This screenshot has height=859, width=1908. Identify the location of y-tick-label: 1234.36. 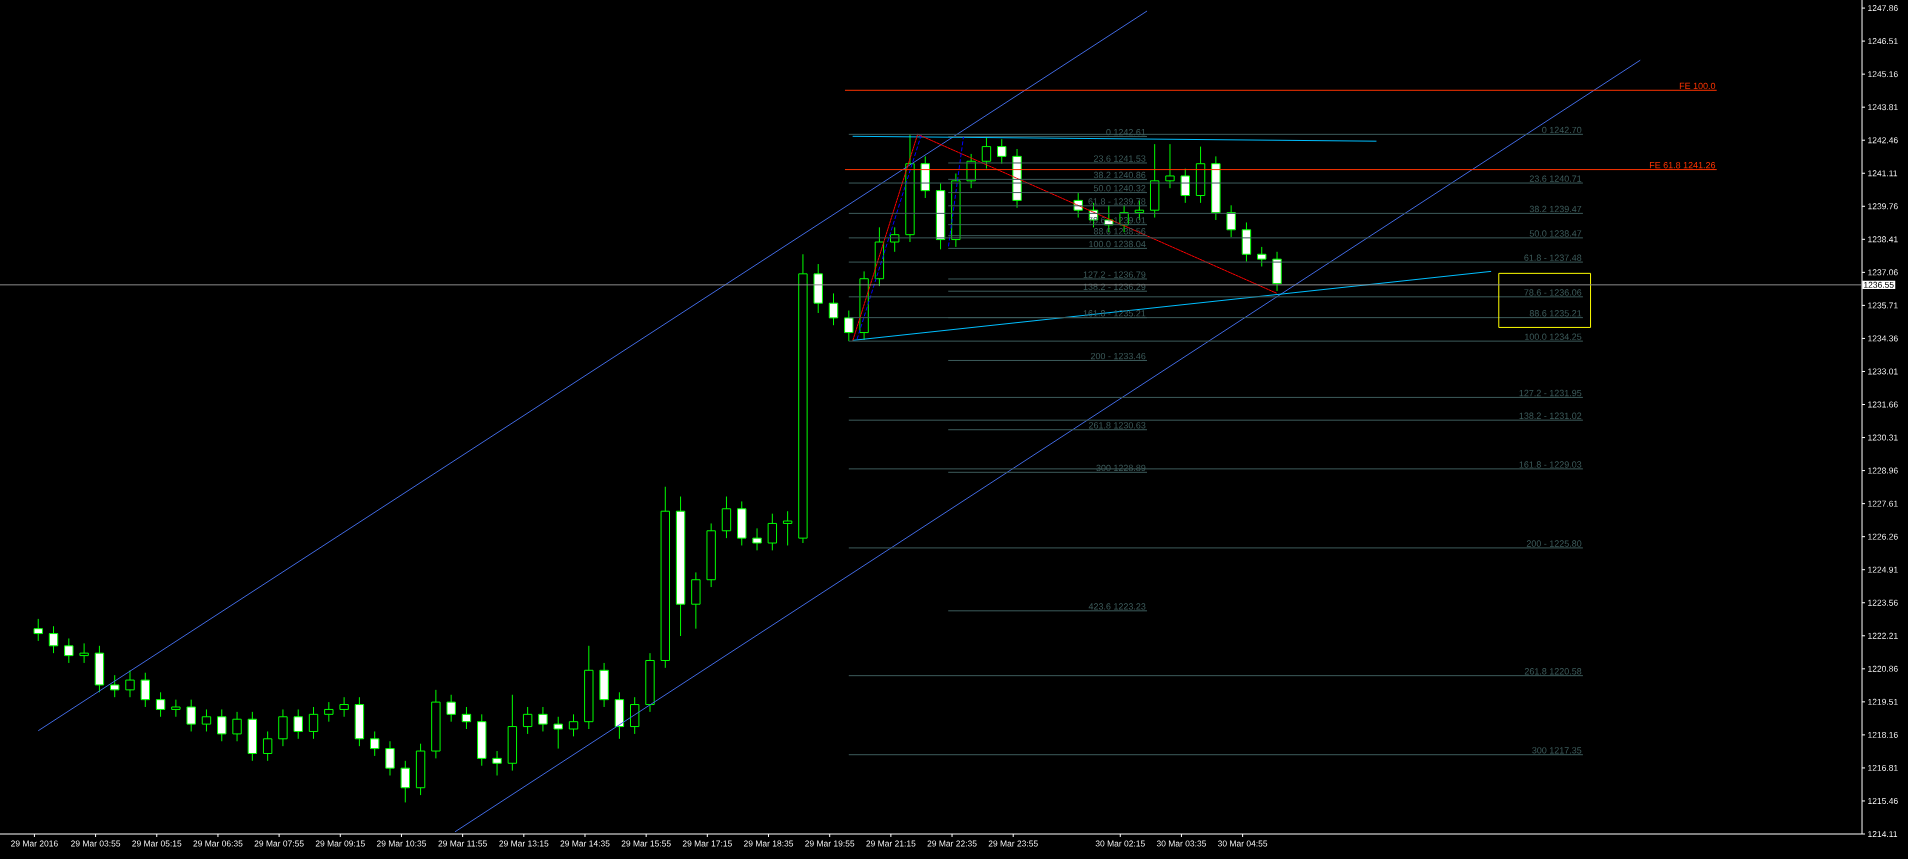
(1883, 338).